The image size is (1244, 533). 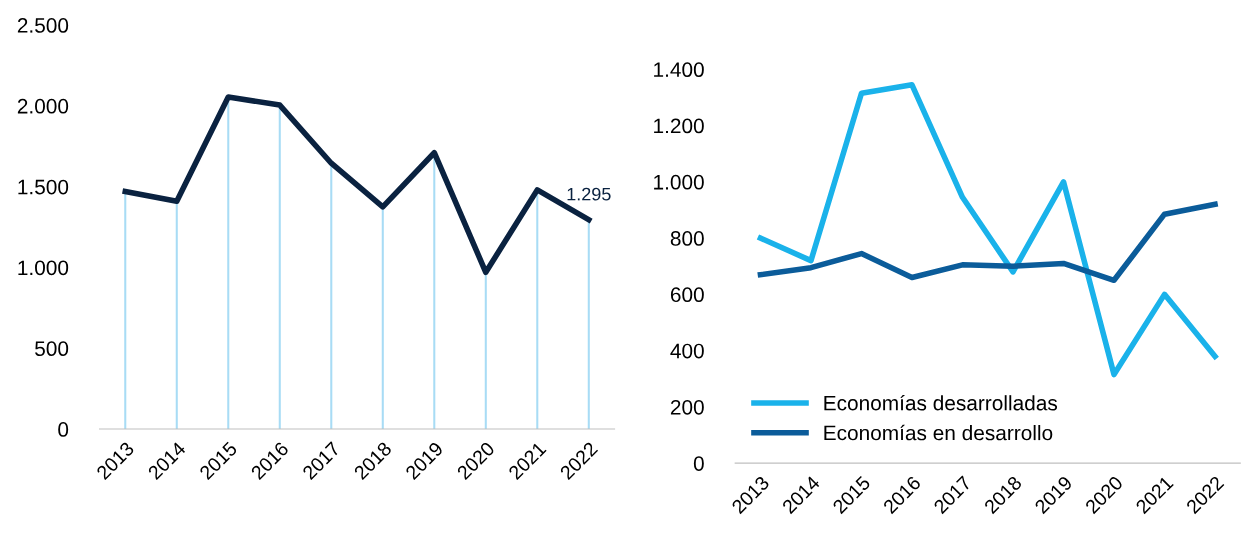 I want to click on y-tick-label: 600, so click(x=687, y=295).